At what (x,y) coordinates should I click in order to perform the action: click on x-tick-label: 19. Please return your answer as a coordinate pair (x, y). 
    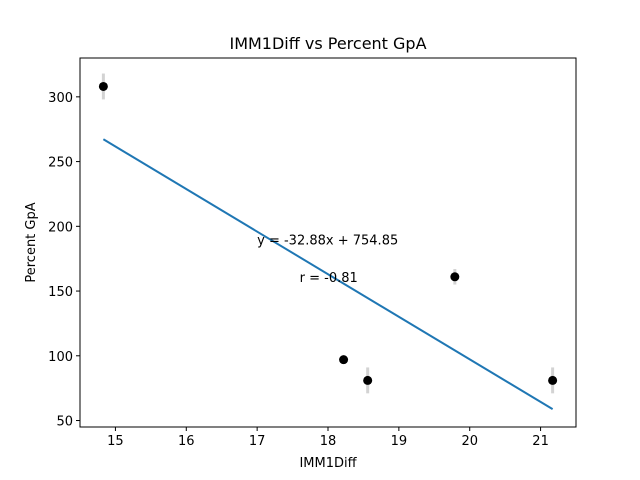
    Looking at the image, I should click on (399, 441).